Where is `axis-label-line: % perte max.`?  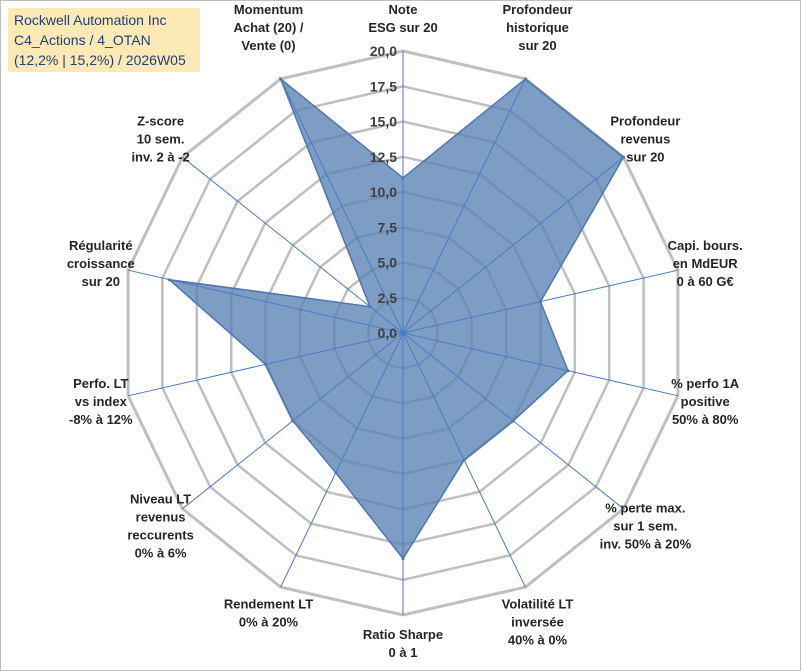
axis-label-line: % perte max. is located at coordinates (645, 507).